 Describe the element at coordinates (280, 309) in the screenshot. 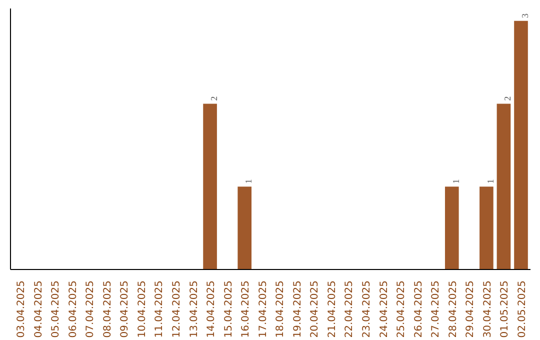

I see `x-tick-label: 18.04.2025` at that location.